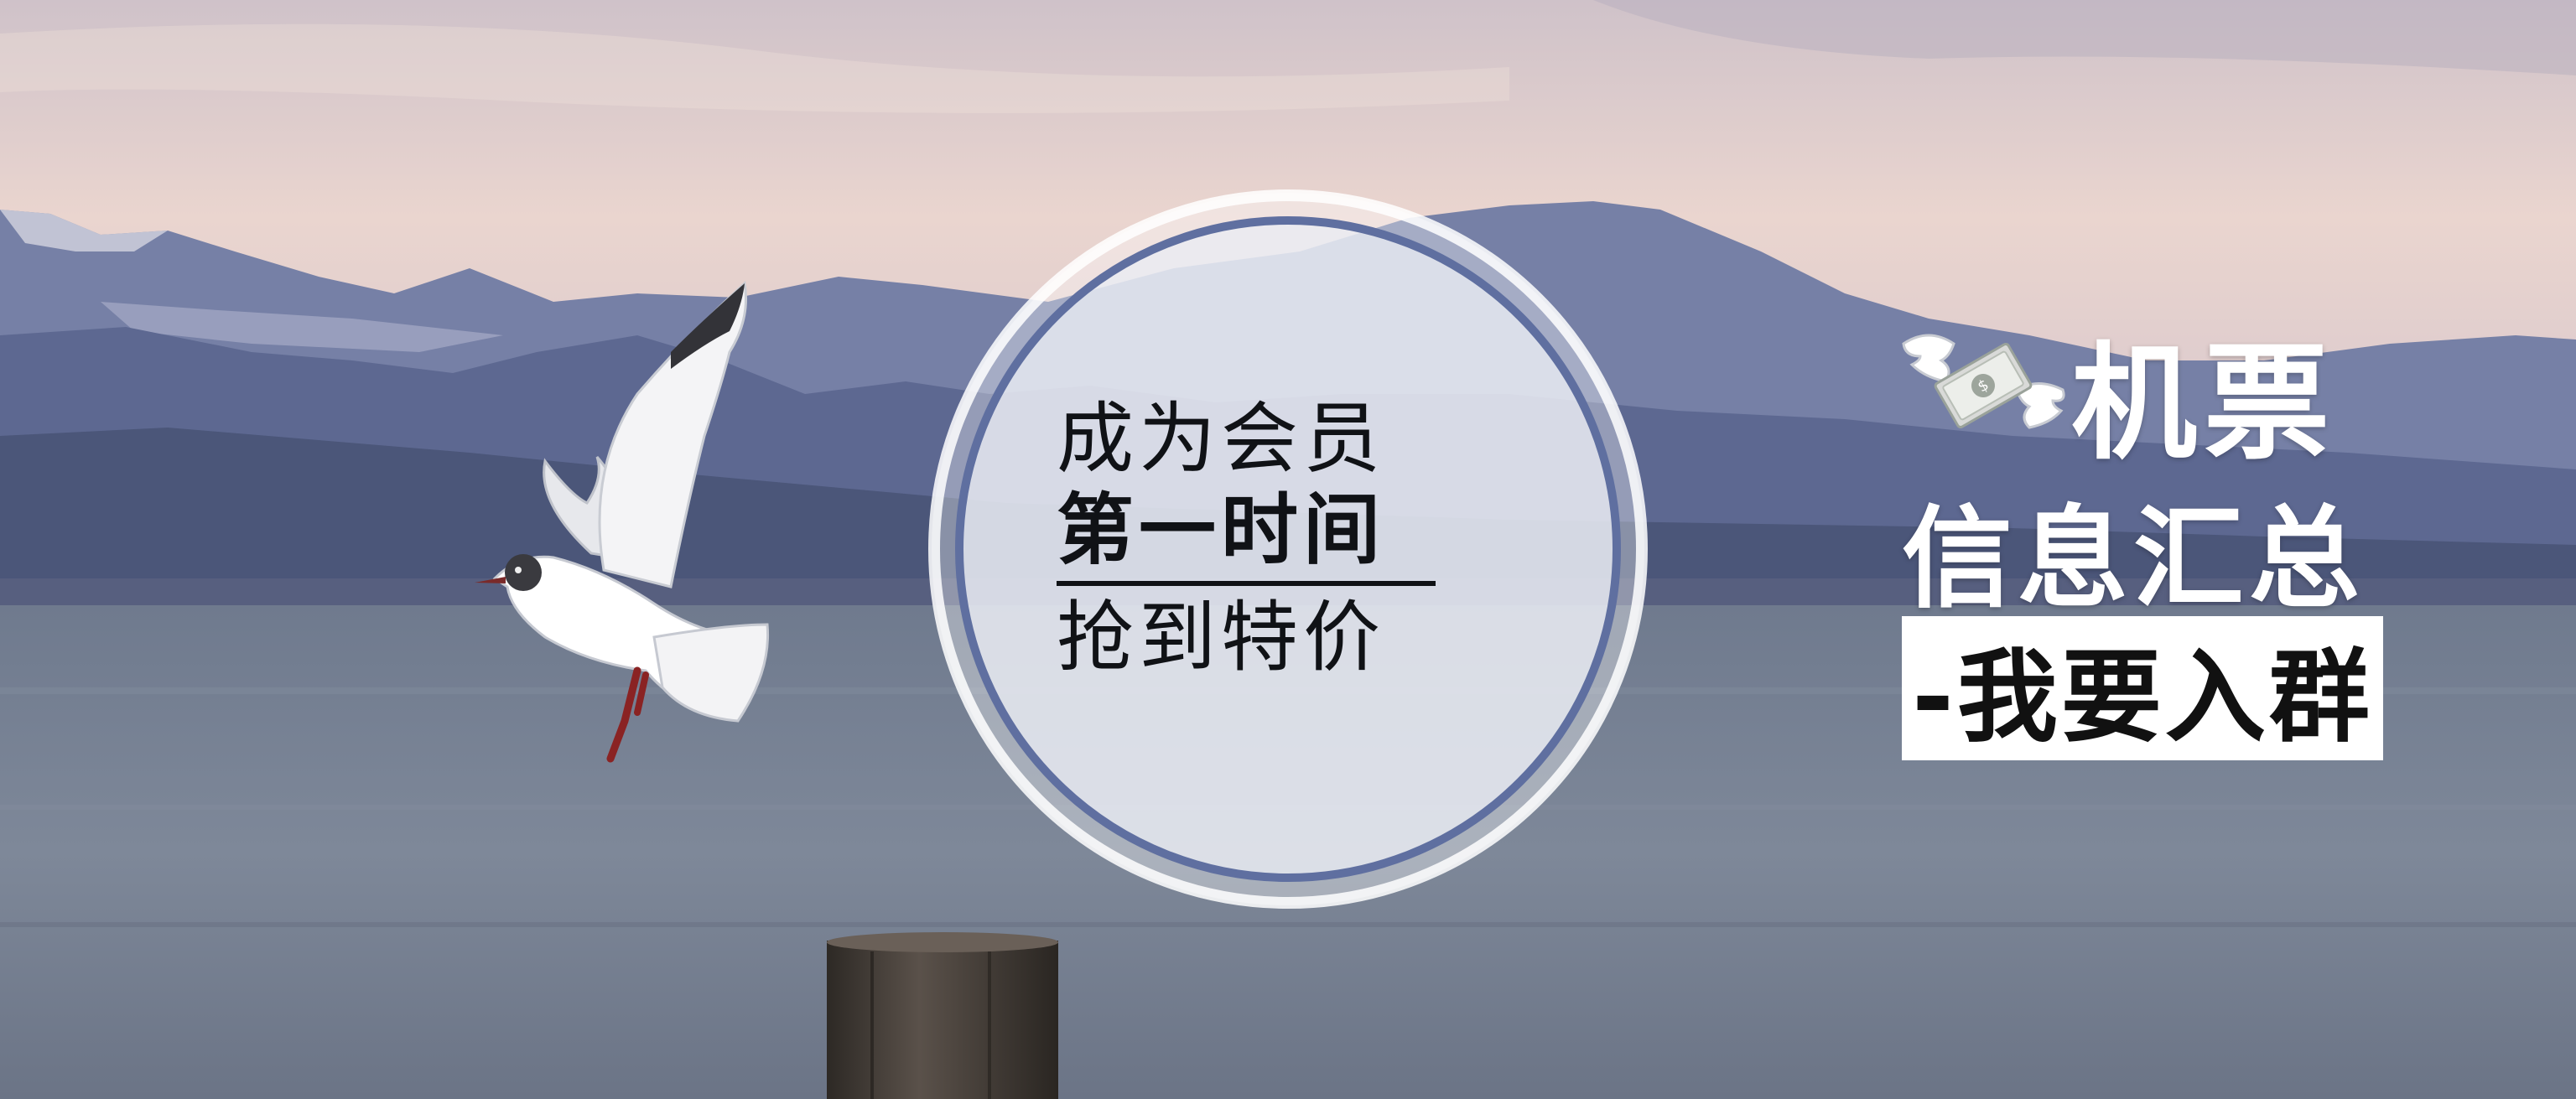 The image size is (2576, 1099). I want to click on seagull, so click(622, 522).